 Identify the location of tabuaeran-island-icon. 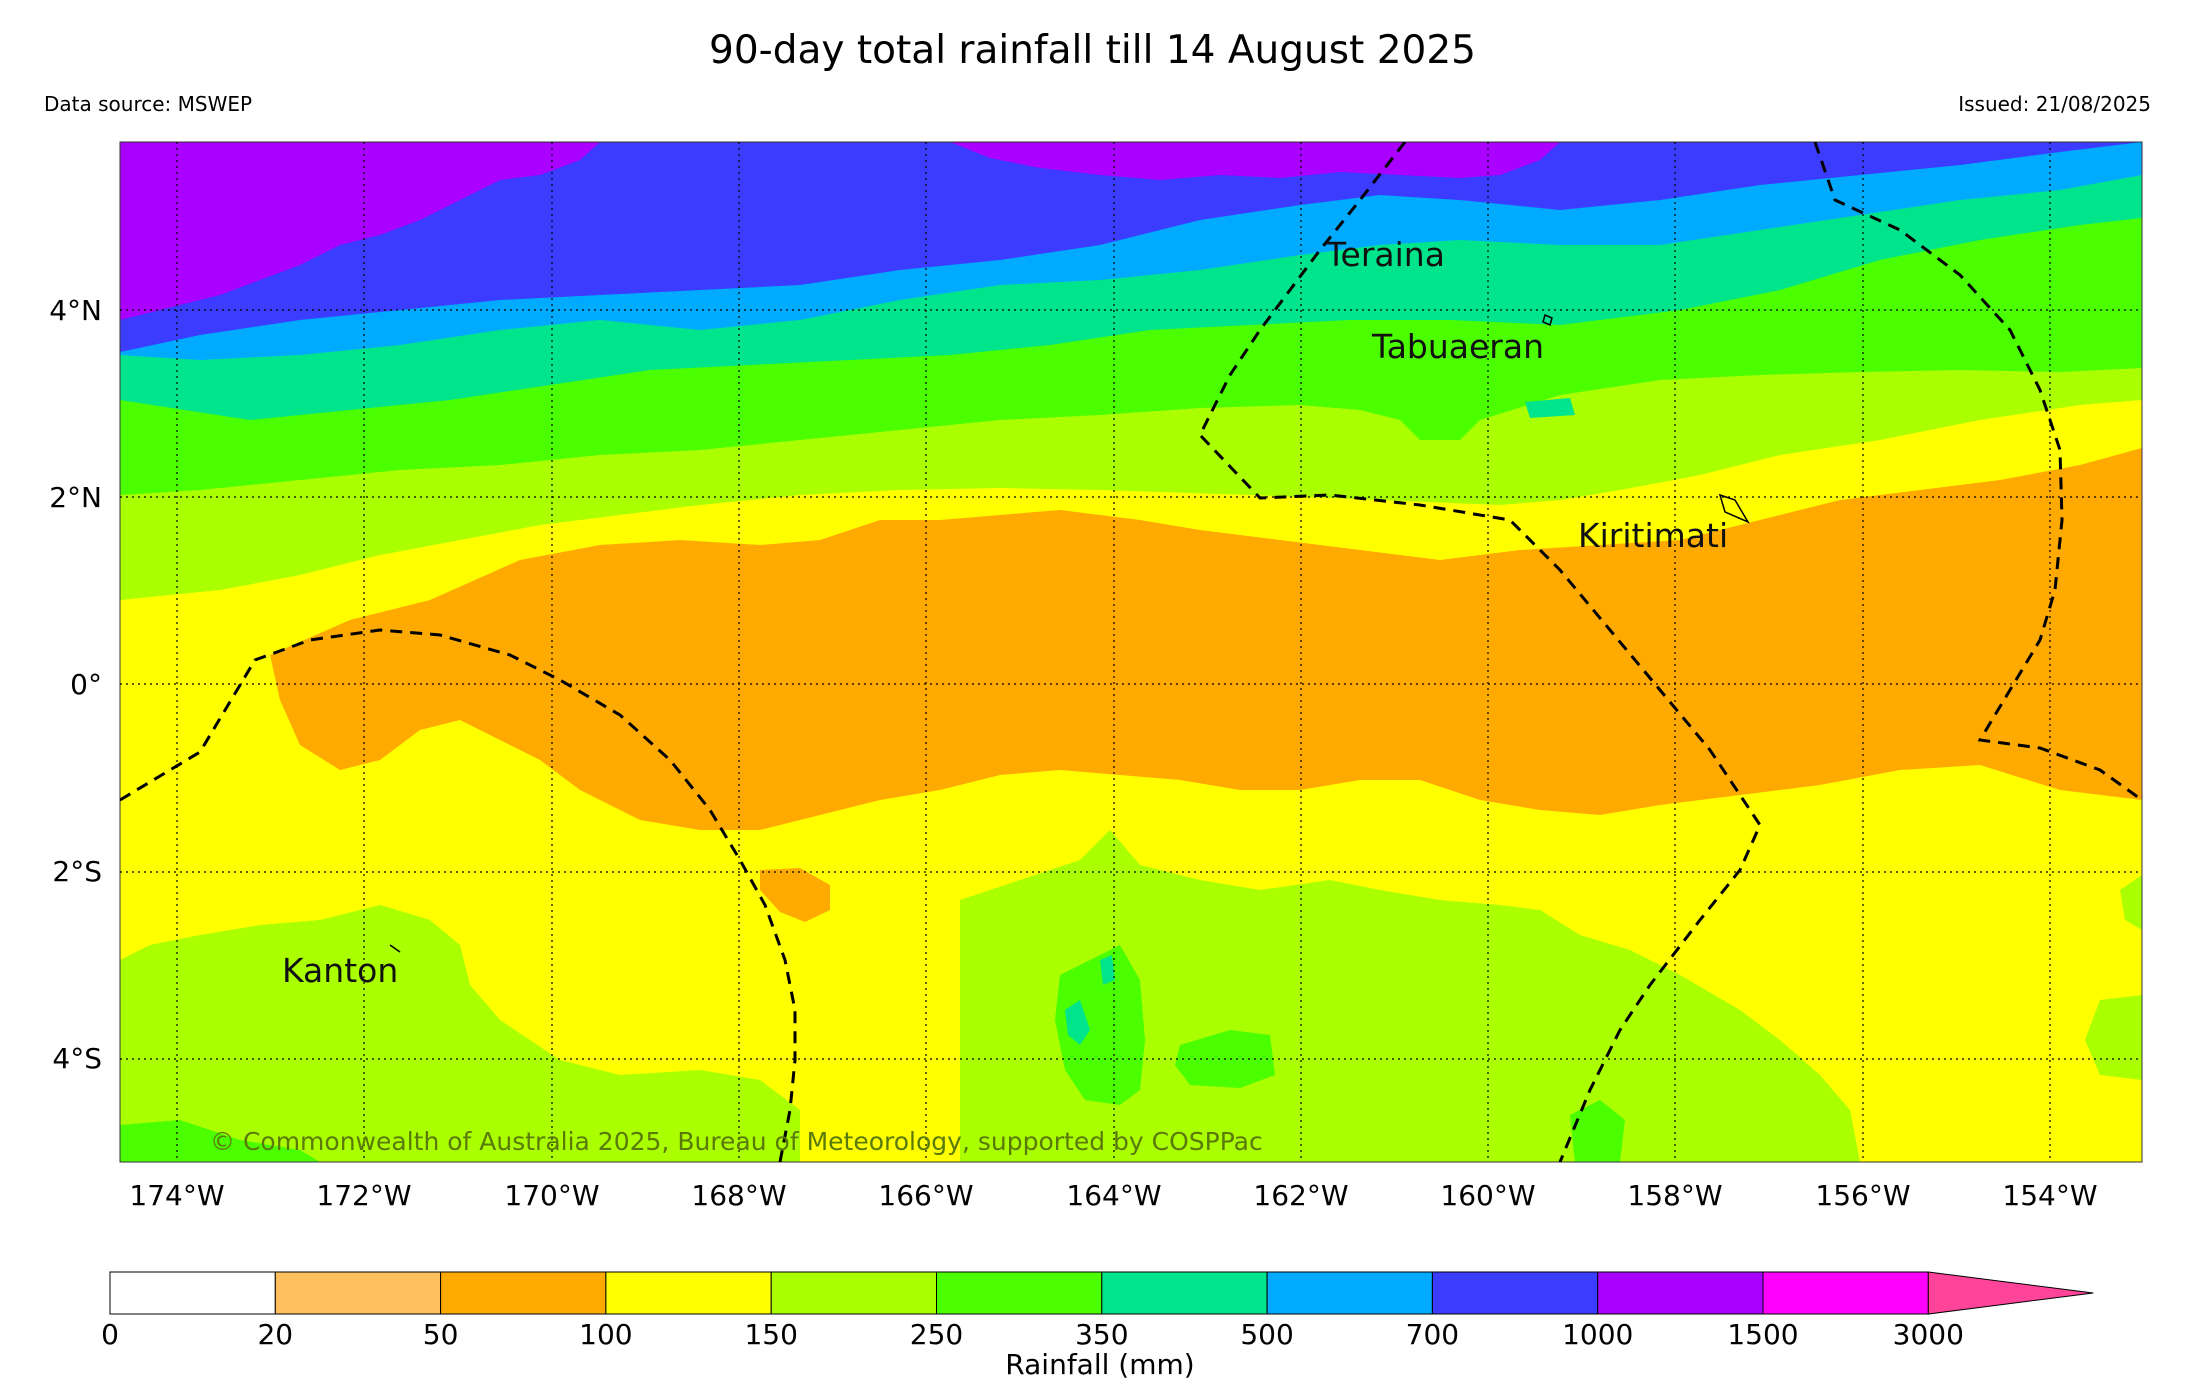
(1547, 320).